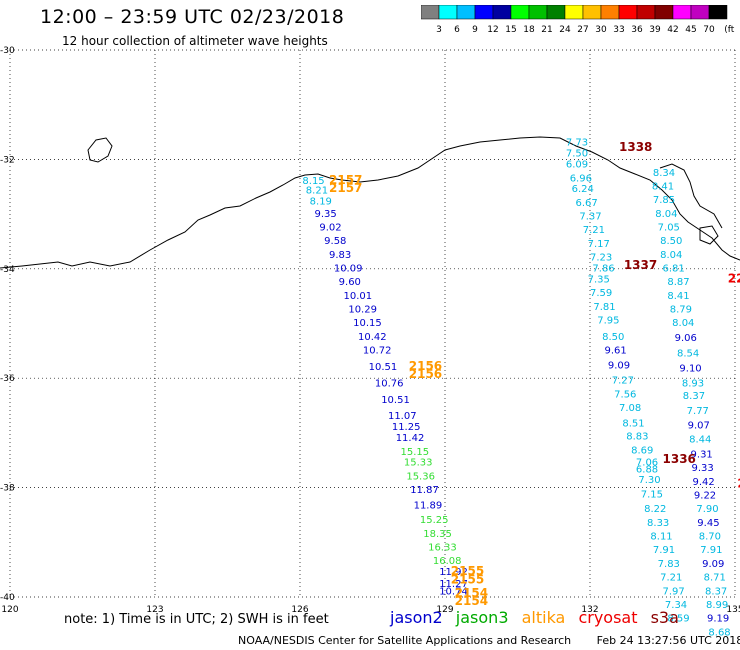 This screenshot has width=740, height=650. I want to click on color-scale-tick: 42, so click(672, 30).